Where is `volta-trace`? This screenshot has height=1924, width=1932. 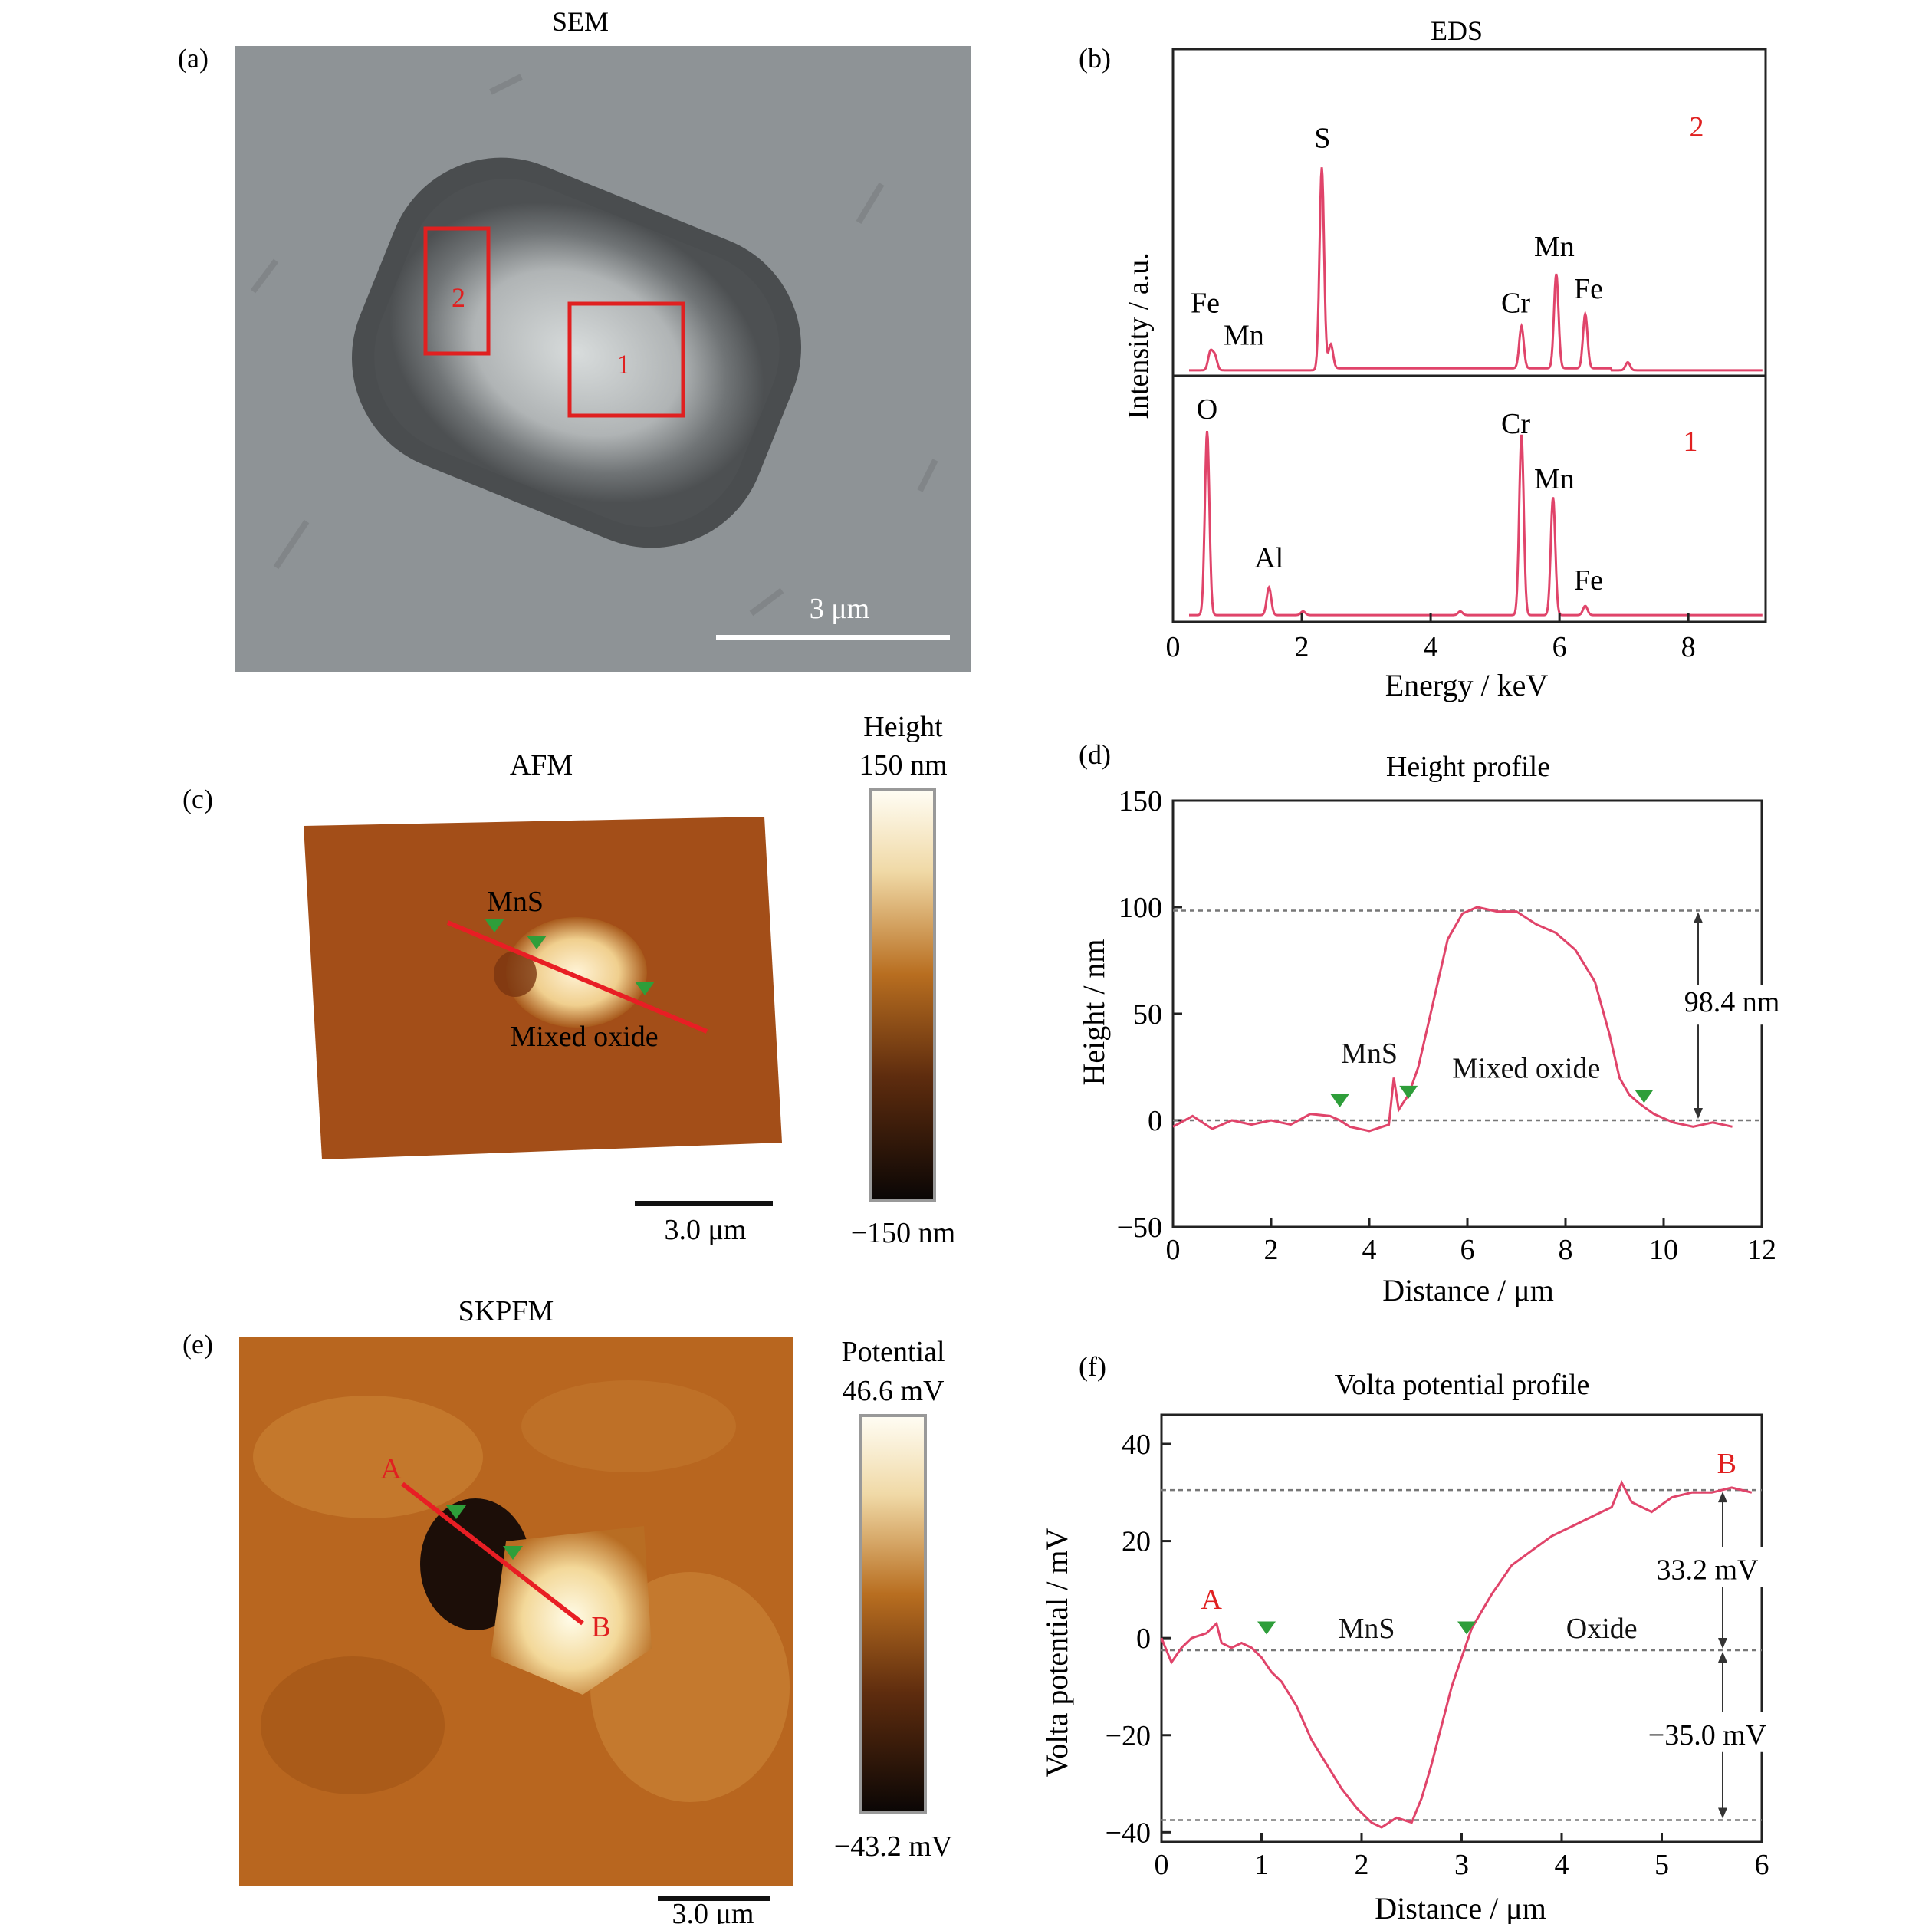
volta-trace is located at coordinates (1457, 1654).